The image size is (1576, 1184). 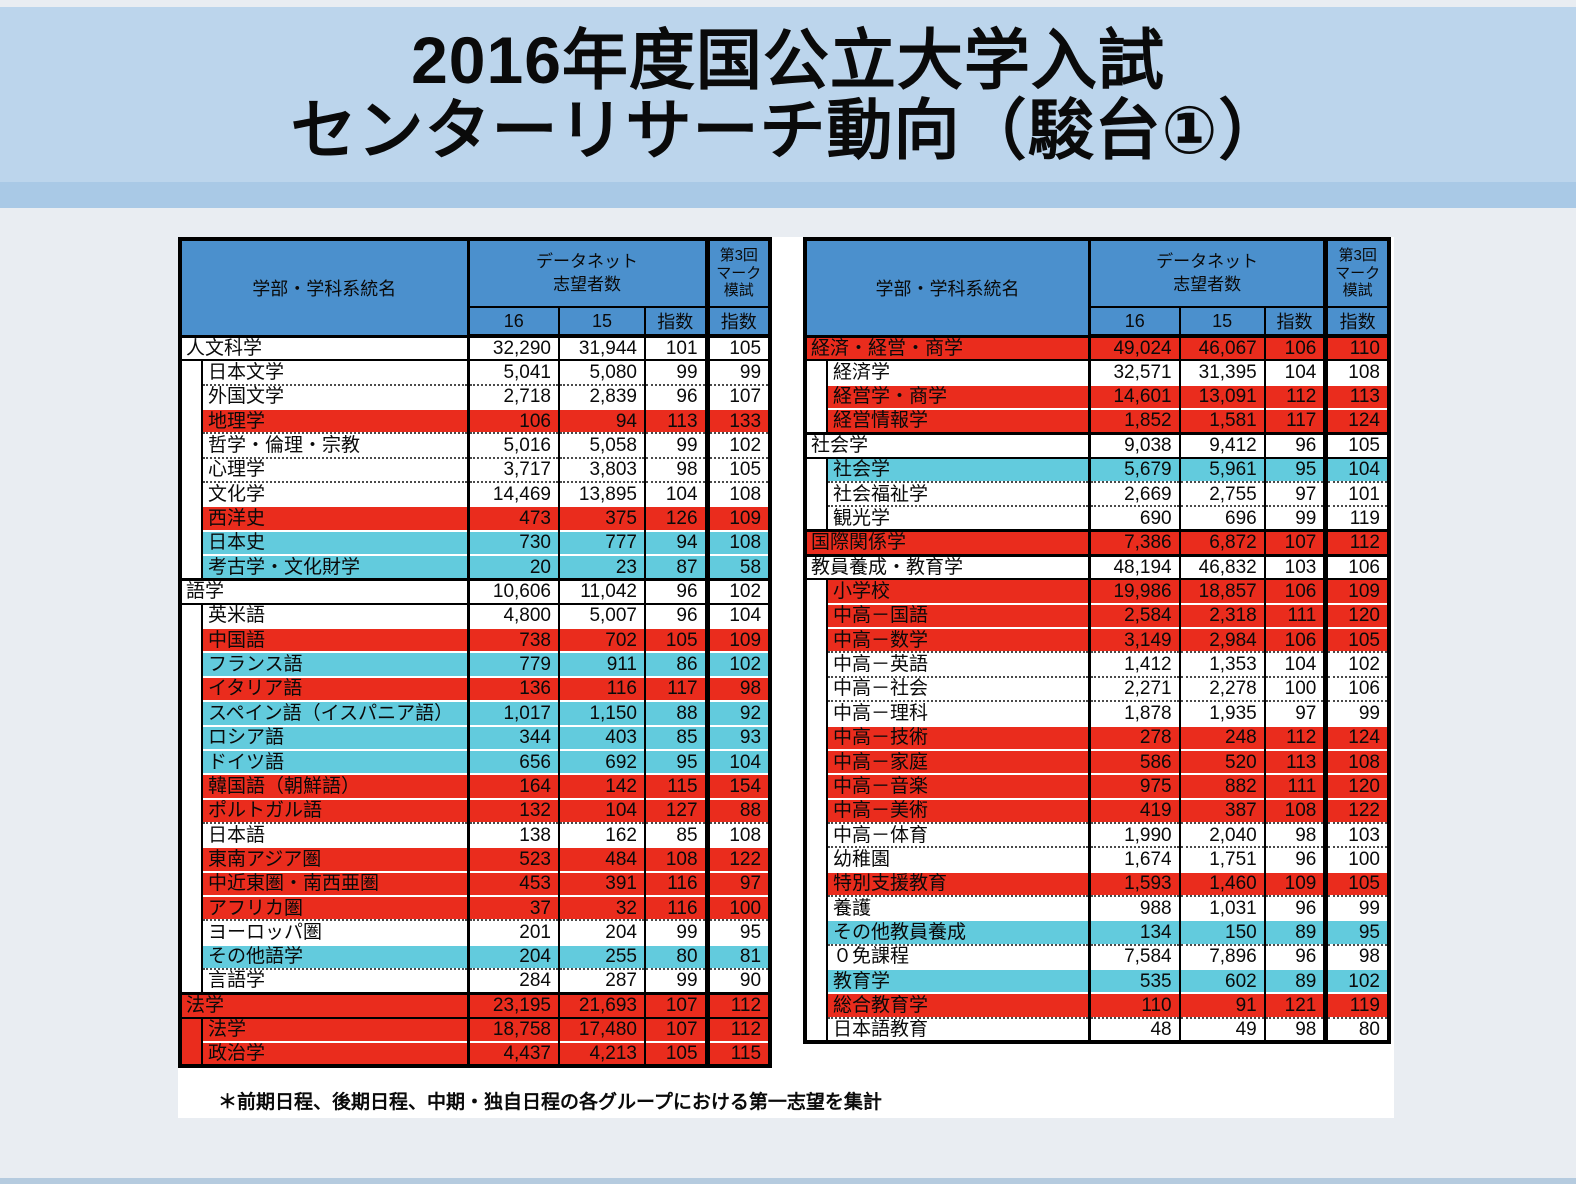 I want to click on row-name: 教育学, so click(x=959, y=980).